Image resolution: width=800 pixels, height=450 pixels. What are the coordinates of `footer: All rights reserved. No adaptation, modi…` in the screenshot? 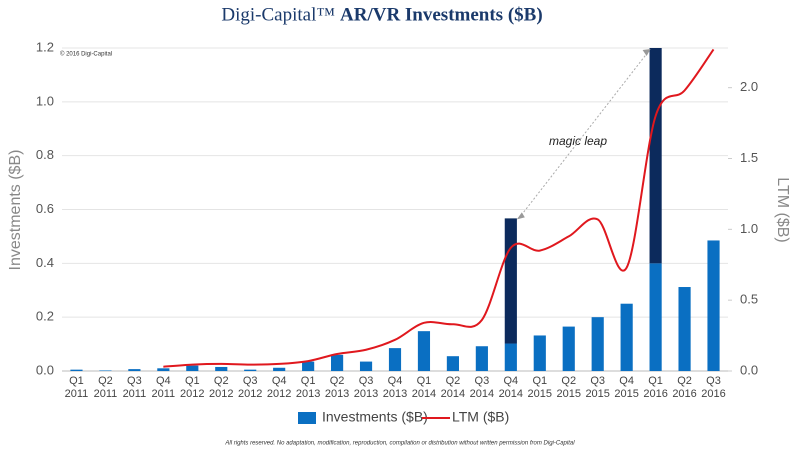 It's located at (399, 444).